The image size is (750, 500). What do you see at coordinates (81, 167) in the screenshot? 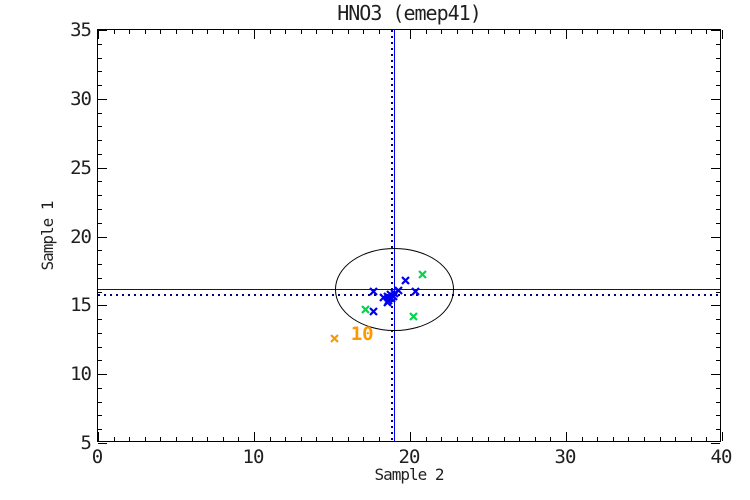
I see `y-tick-label: 25` at bounding box center [81, 167].